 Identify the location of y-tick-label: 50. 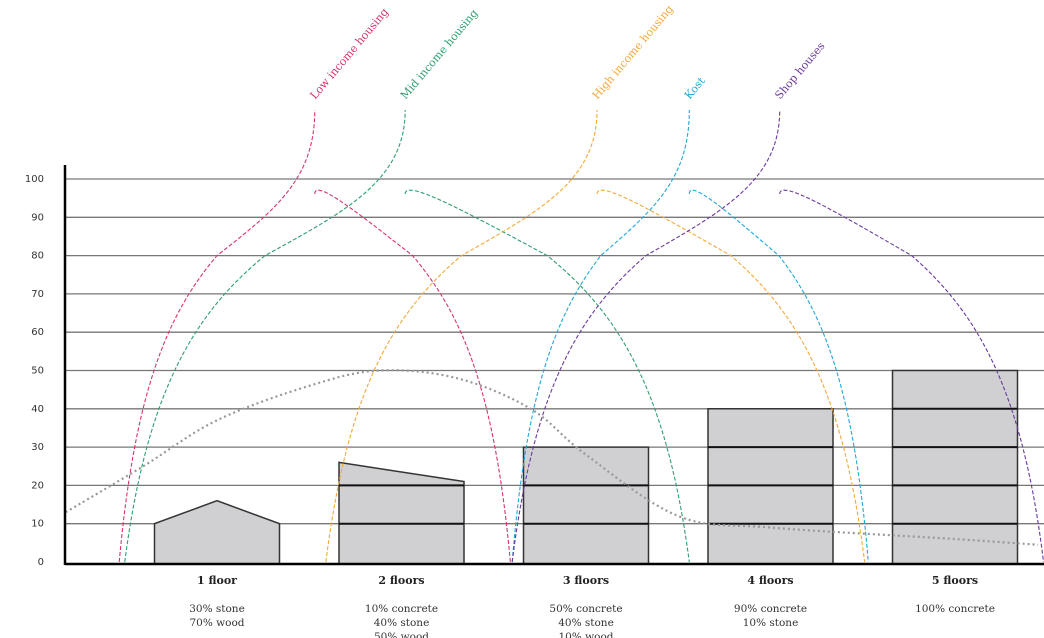
(37, 371).